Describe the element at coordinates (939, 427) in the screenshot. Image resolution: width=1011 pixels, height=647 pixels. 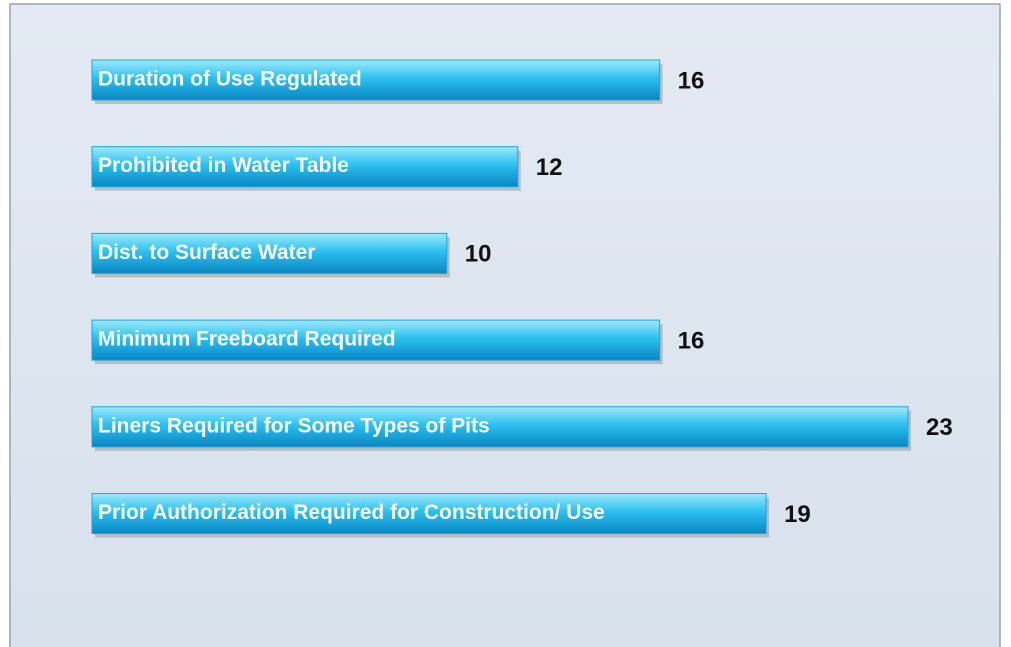
I see `value-label: 23` at that location.